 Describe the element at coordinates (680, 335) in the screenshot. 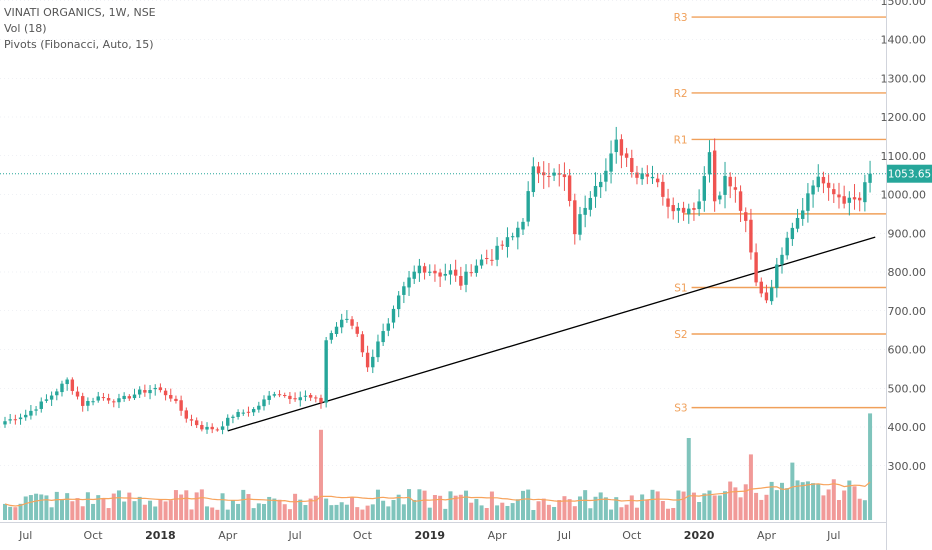

I see `pivot-label: S2` at that location.